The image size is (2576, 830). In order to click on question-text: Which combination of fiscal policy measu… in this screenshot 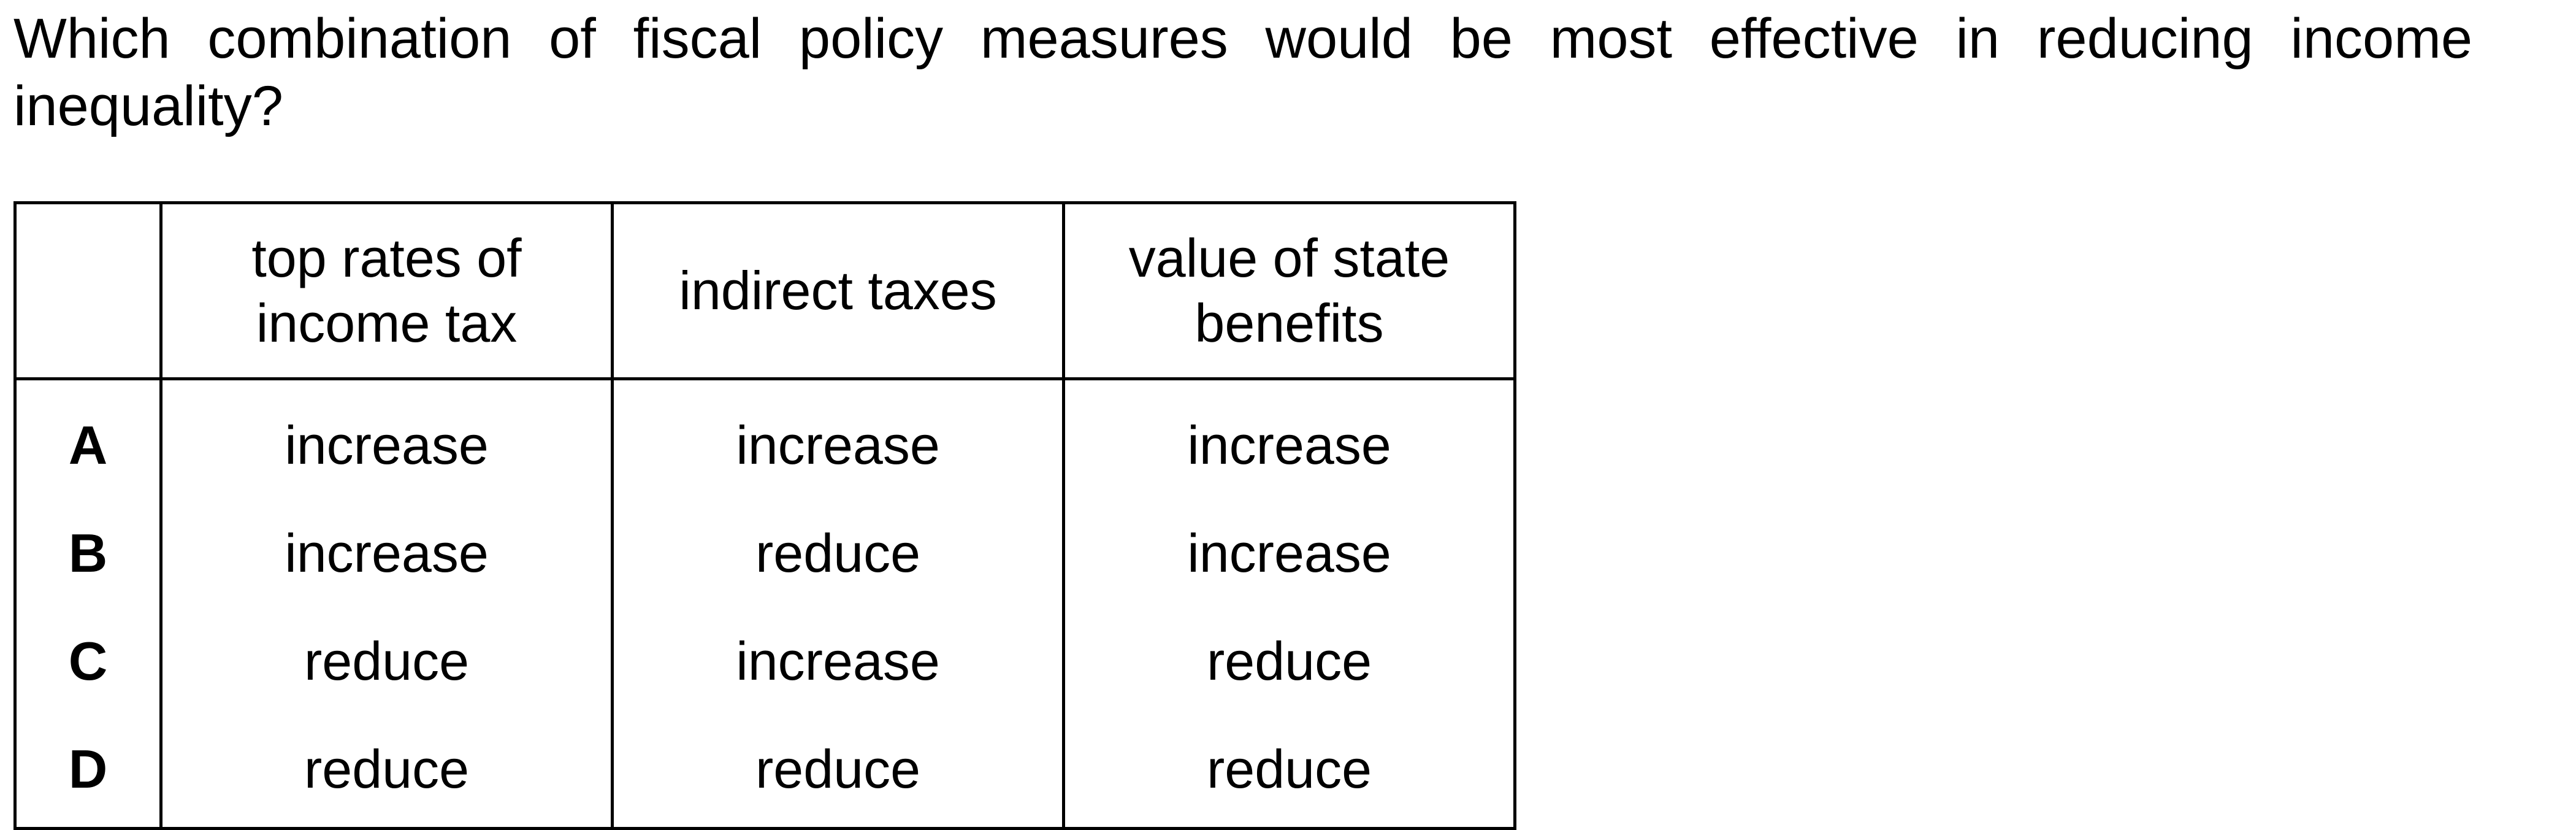, I will do `click(1242, 72)`.